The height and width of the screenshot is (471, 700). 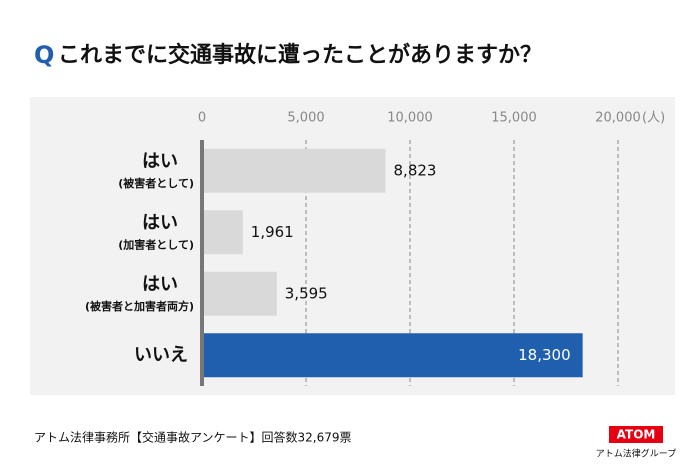 What do you see at coordinates (44, 55) in the screenshot?
I see `title-marker: Q` at bounding box center [44, 55].